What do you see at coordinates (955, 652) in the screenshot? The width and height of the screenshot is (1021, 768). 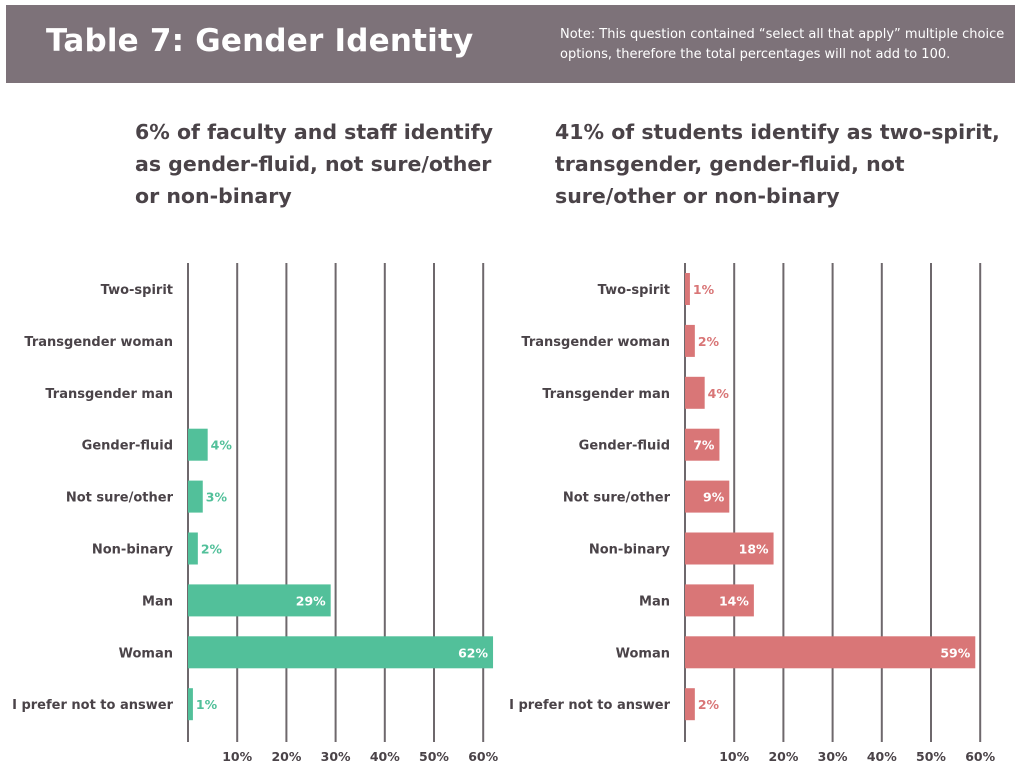 I see `students-data-label: 59%` at bounding box center [955, 652].